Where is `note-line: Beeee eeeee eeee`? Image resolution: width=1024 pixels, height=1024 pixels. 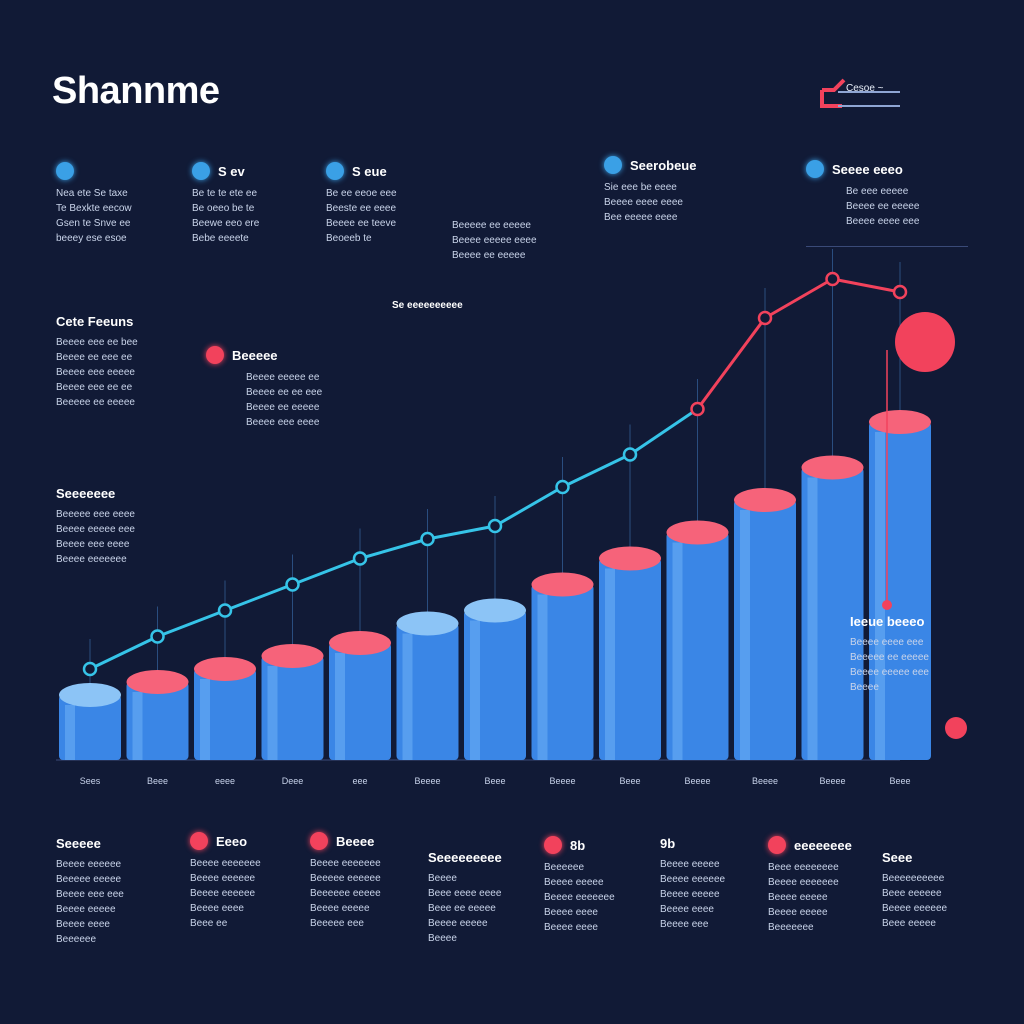 note-line: Beeee eeeee eeee is located at coordinates (494, 240).